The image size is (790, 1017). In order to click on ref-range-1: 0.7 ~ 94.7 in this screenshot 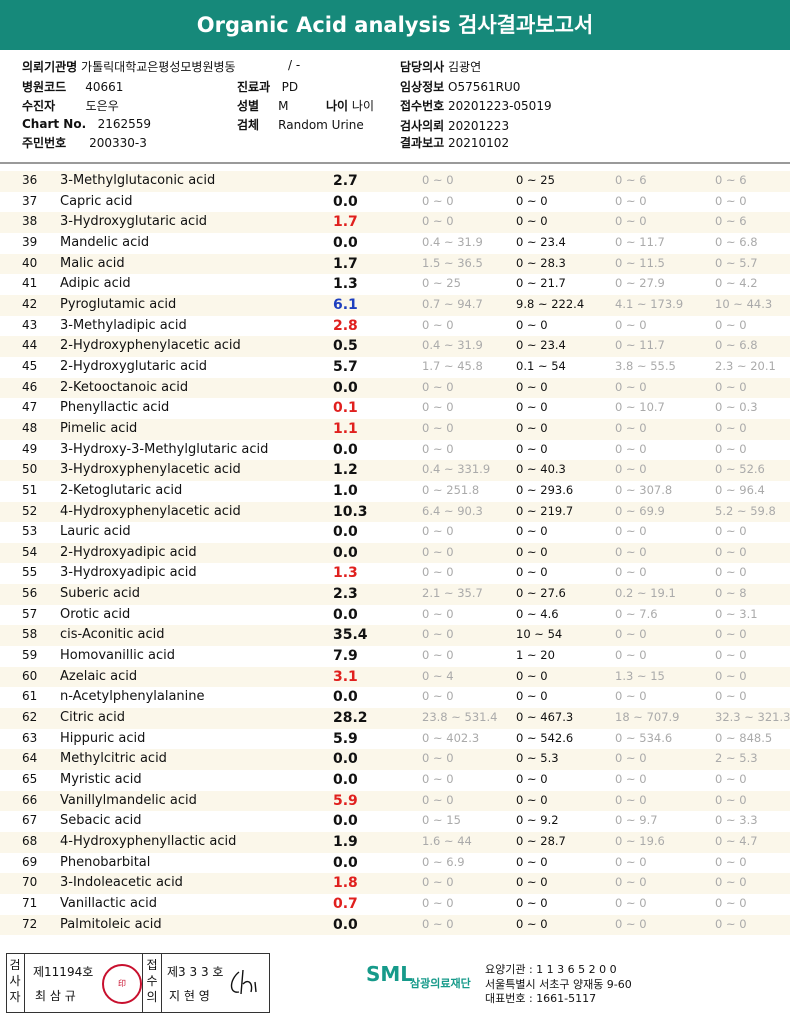, I will do `click(452, 303)`.